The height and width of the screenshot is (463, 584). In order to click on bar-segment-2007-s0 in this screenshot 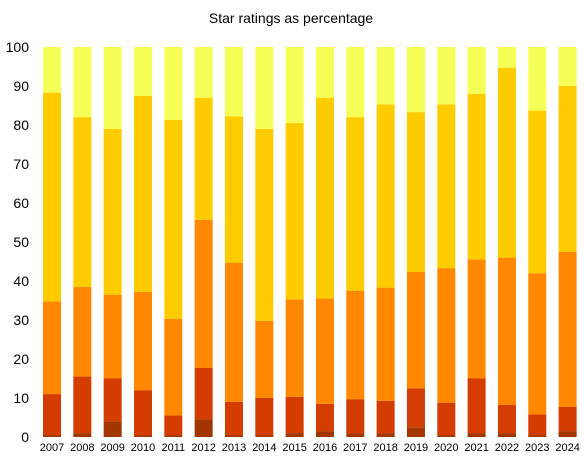, I will do `click(52, 436)`.